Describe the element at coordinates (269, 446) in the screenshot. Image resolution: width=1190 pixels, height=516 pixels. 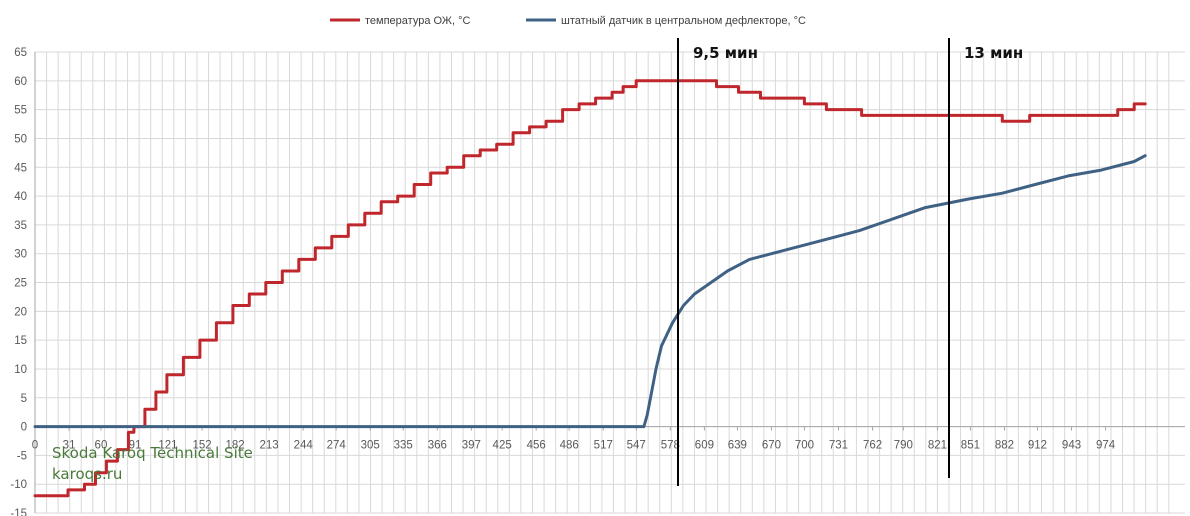
I see `x-tick-label: 213` at that location.